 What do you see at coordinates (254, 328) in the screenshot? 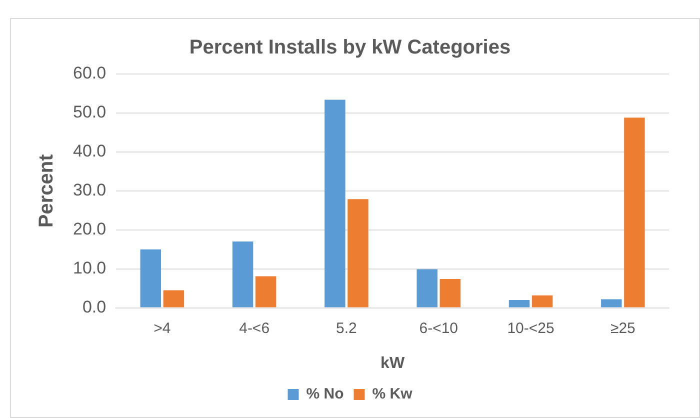
I see `x-tick-label: 4-<6` at bounding box center [254, 328].